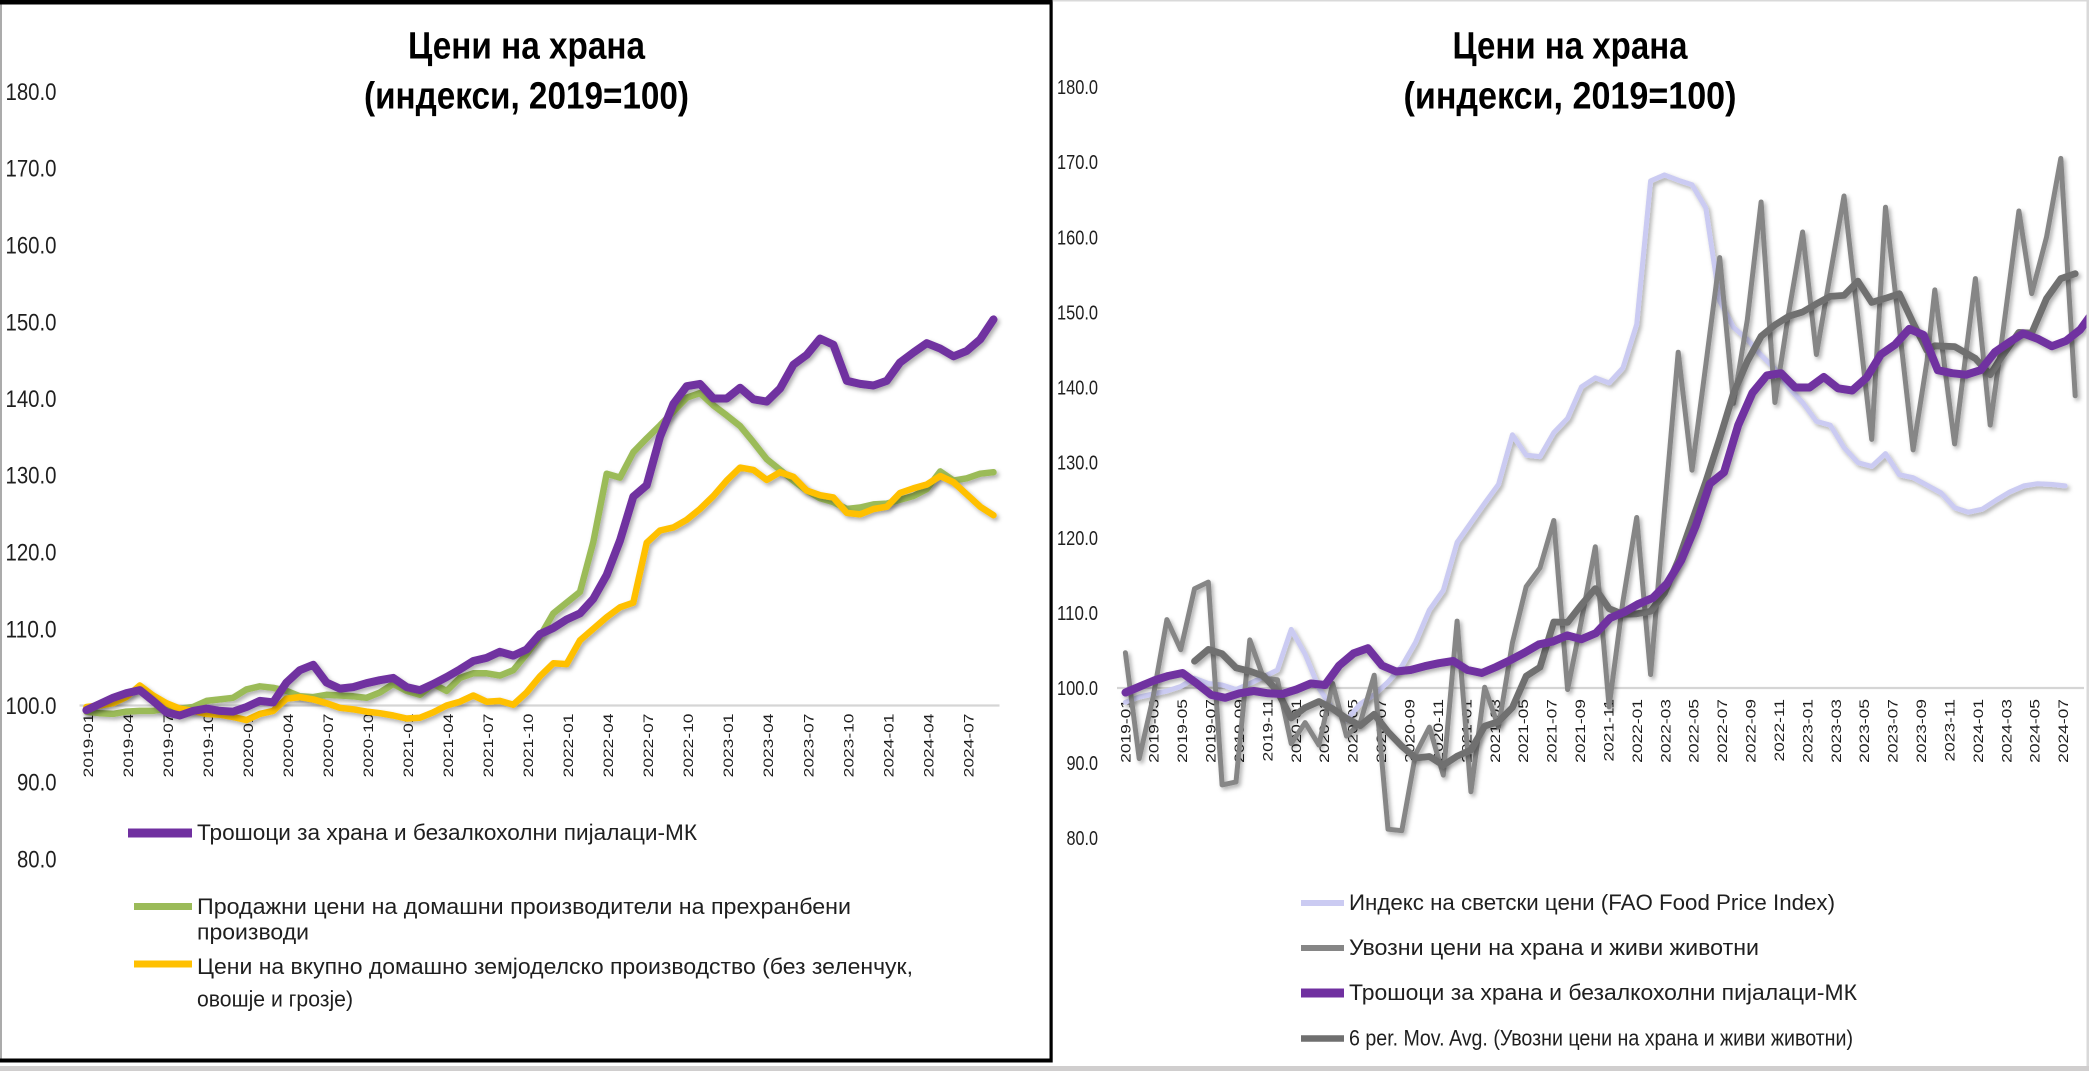 This screenshot has width=2089, height=1071. What do you see at coordinates (289, 745) in the screenshot?
I see `svg-text: 2020-04` at bounding box center [289, 745].